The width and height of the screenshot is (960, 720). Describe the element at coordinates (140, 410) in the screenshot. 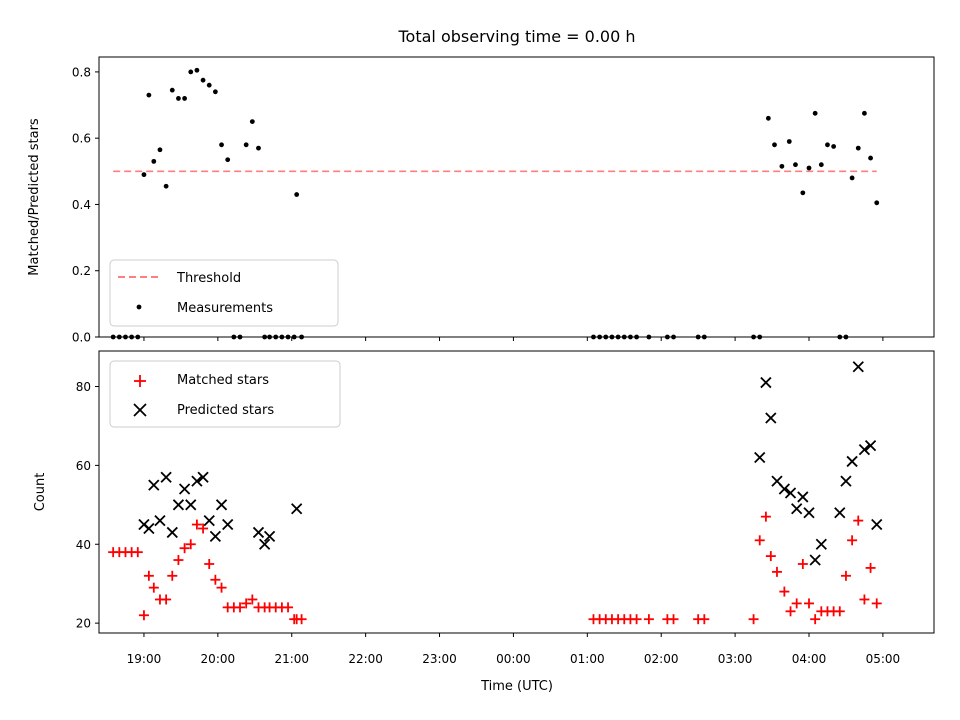

I see `legend-predicted-swatch` at that location.